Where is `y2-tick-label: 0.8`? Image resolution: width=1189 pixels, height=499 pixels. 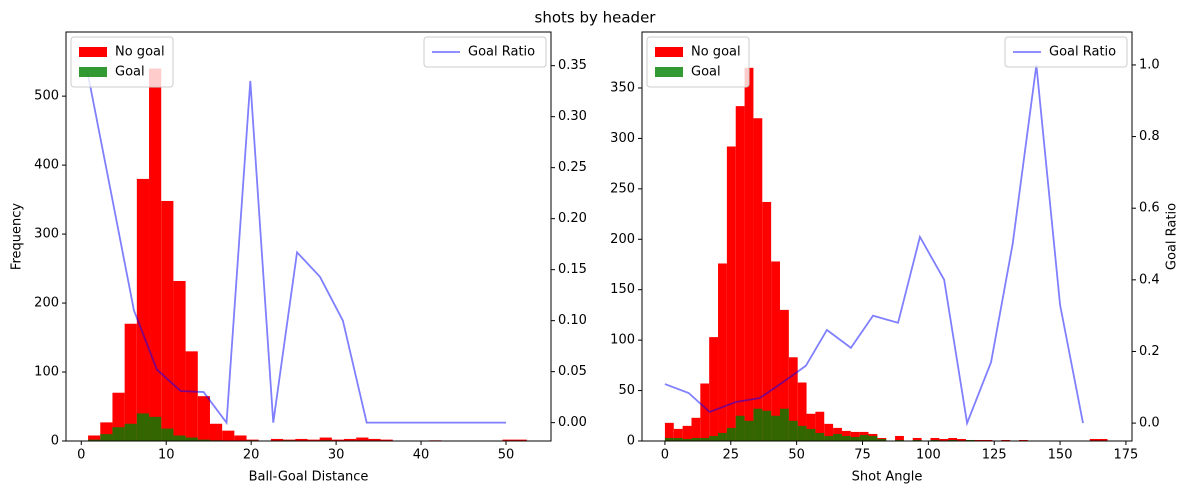 y2-tick-label: 0.8 is located at coordinates (1149, 136).